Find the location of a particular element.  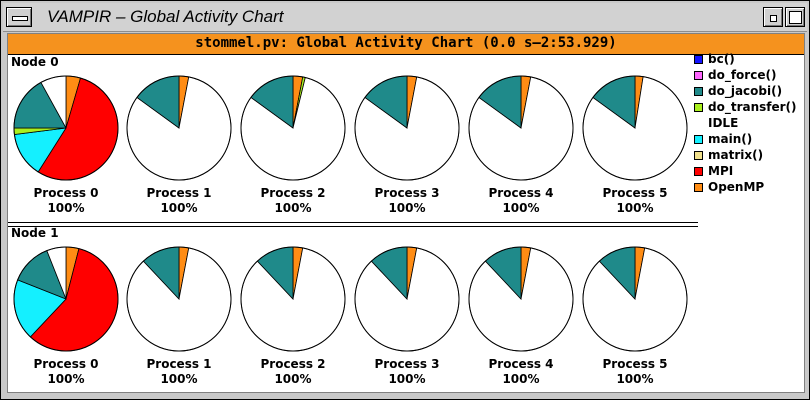

window-menu-icon is located at coordinates (19, 17).